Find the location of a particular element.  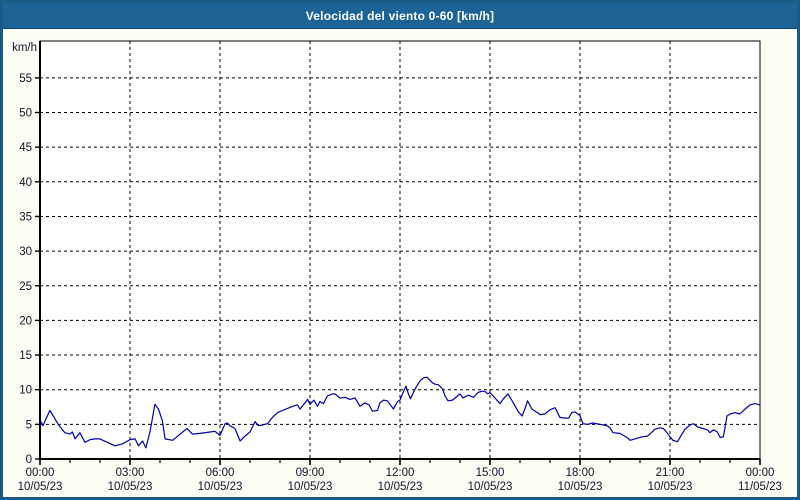

y-tick-label: 10 is located at coordinates (25, 391).